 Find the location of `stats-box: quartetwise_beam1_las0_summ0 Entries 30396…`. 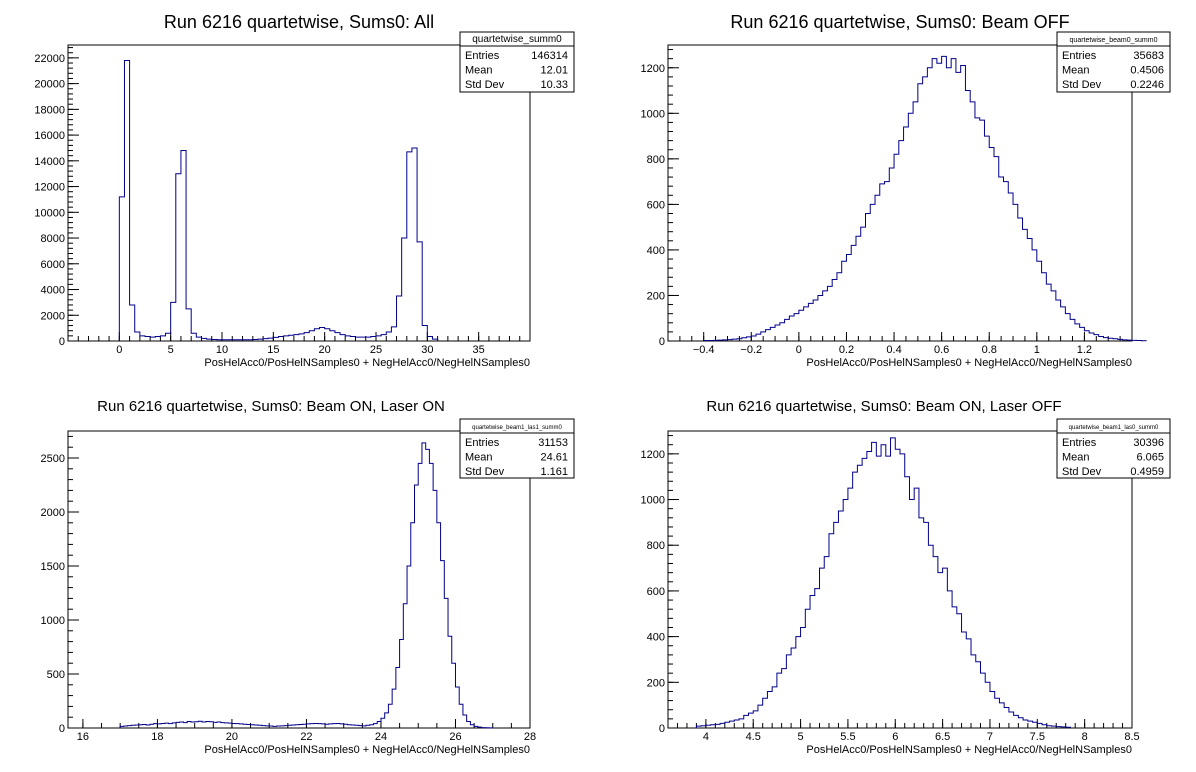

stats-box: quartetwise_beam1_las0_summ0 Entries 30396… is located at coordinates (1113, 448).